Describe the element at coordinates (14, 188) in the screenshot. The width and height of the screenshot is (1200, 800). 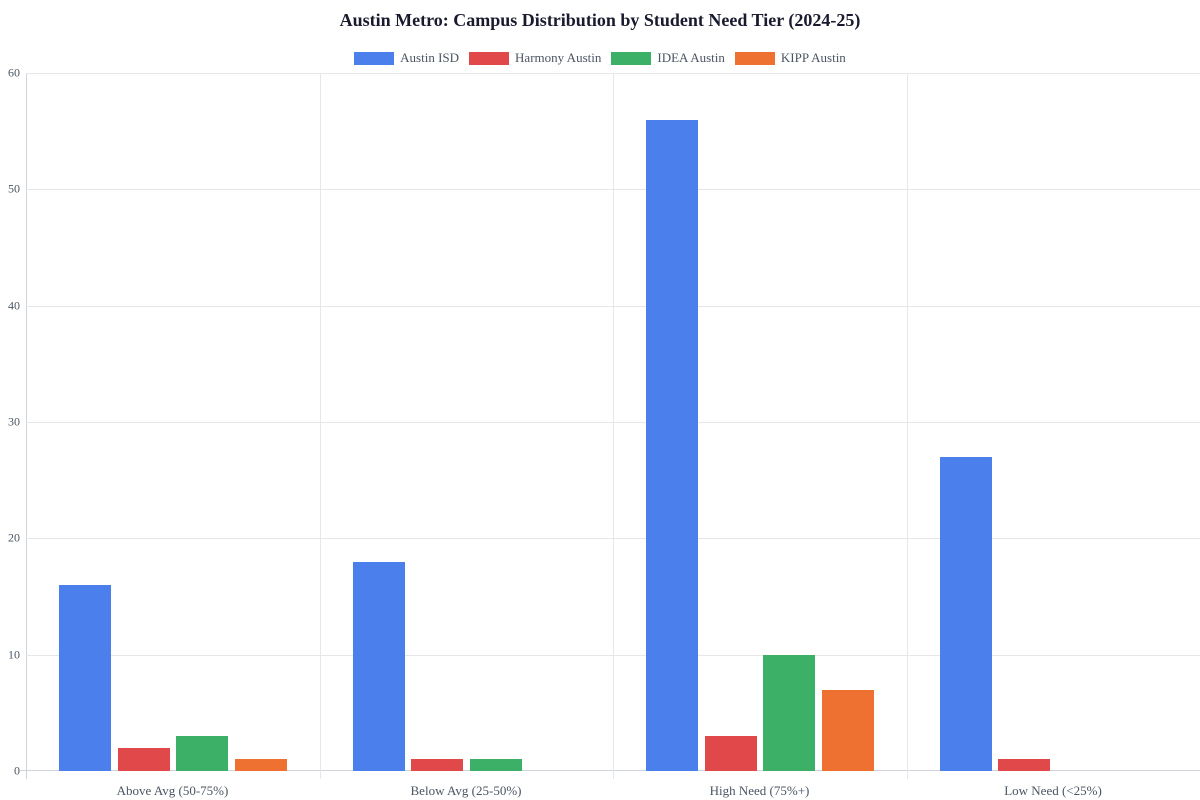
I see `y-tick-label: 50` at that location.